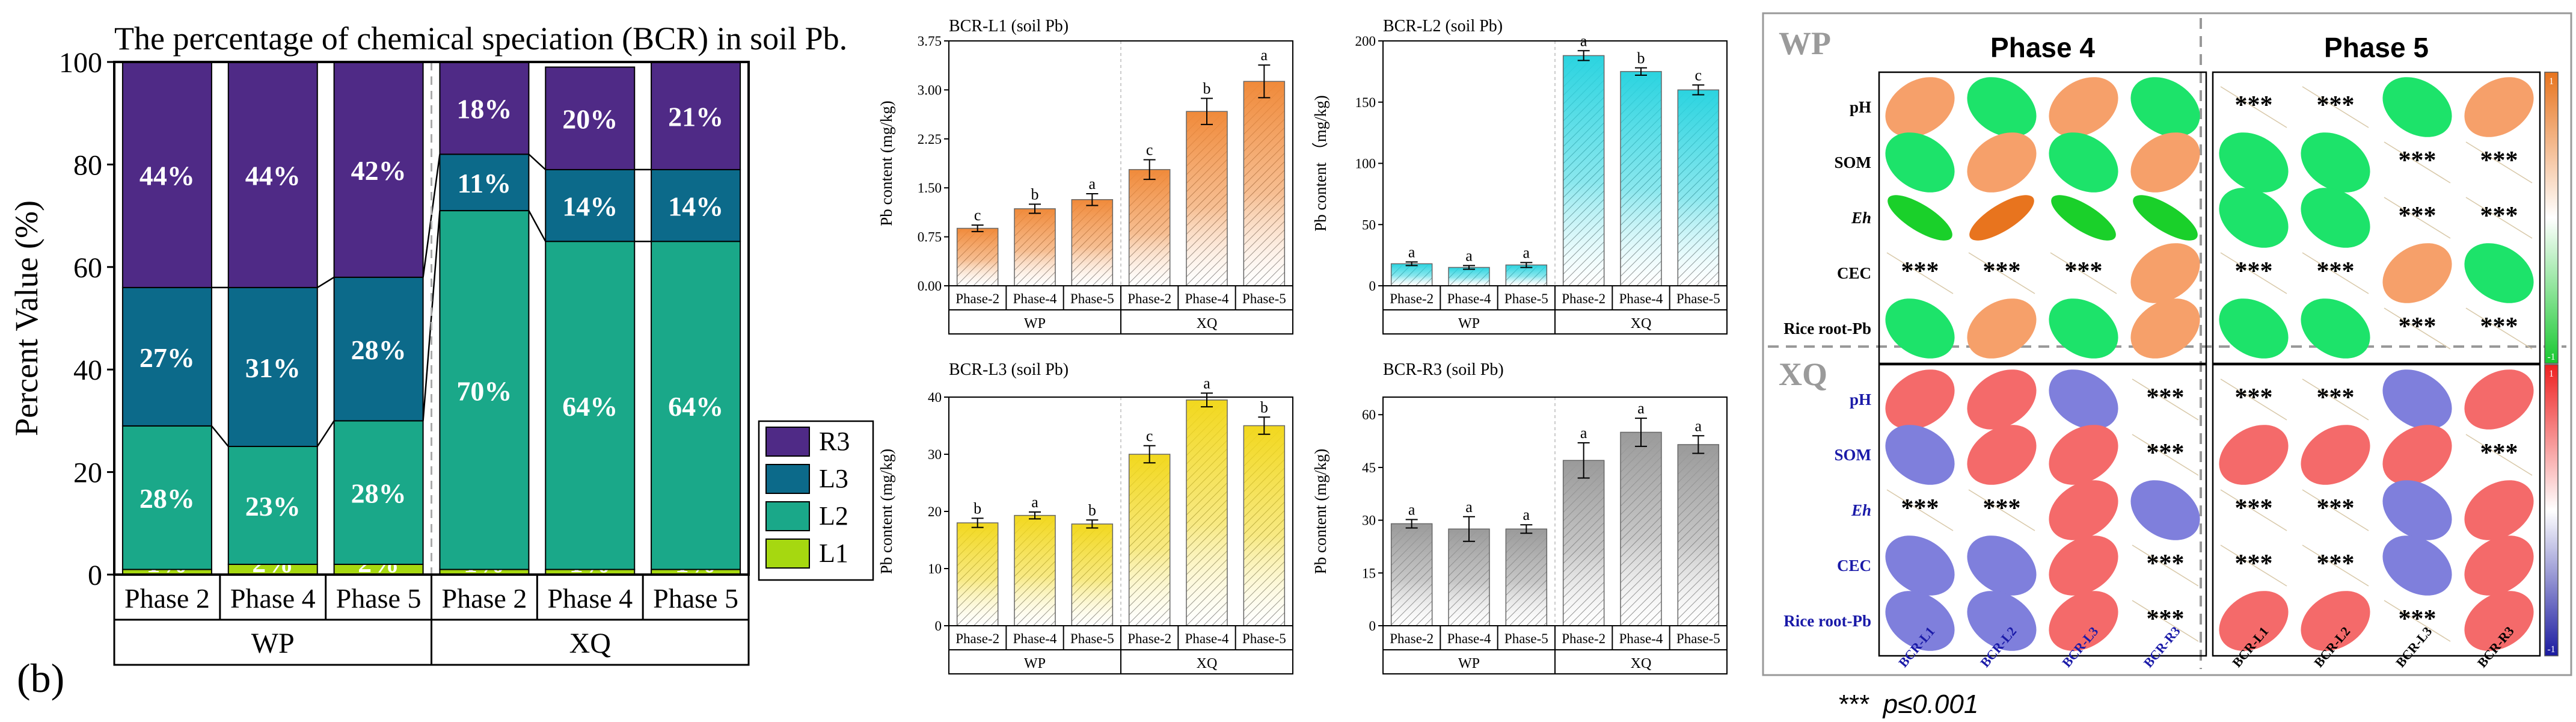 Image resolution: width=2576 pixels, height=722 pixels. I want to click on y-tick-label: 0.75, so click(930, 237).